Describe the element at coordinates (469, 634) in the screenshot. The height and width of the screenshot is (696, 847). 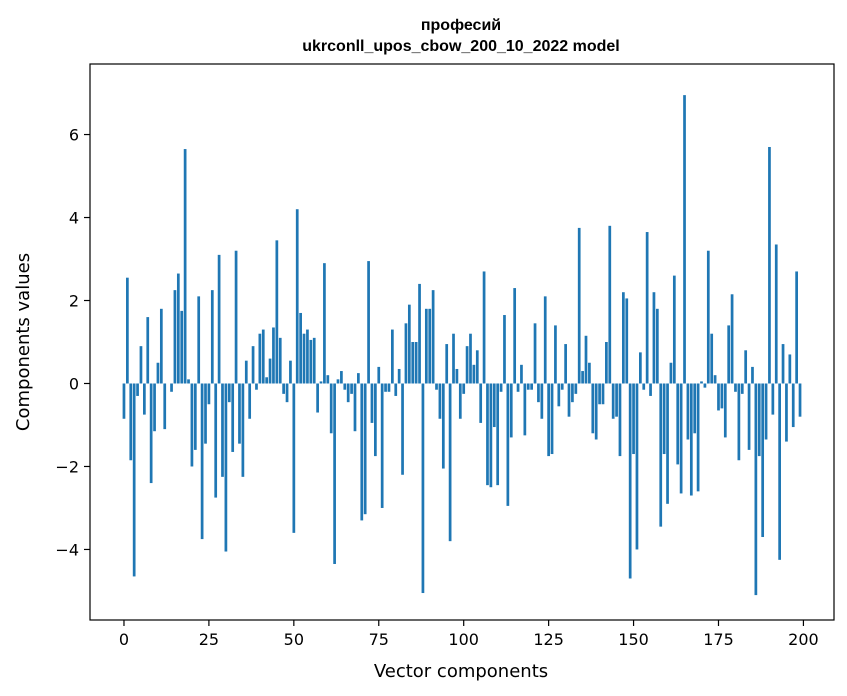
I see `x-axis-ticks: 0 25 50 75 100 125 150 175 200` at that location.